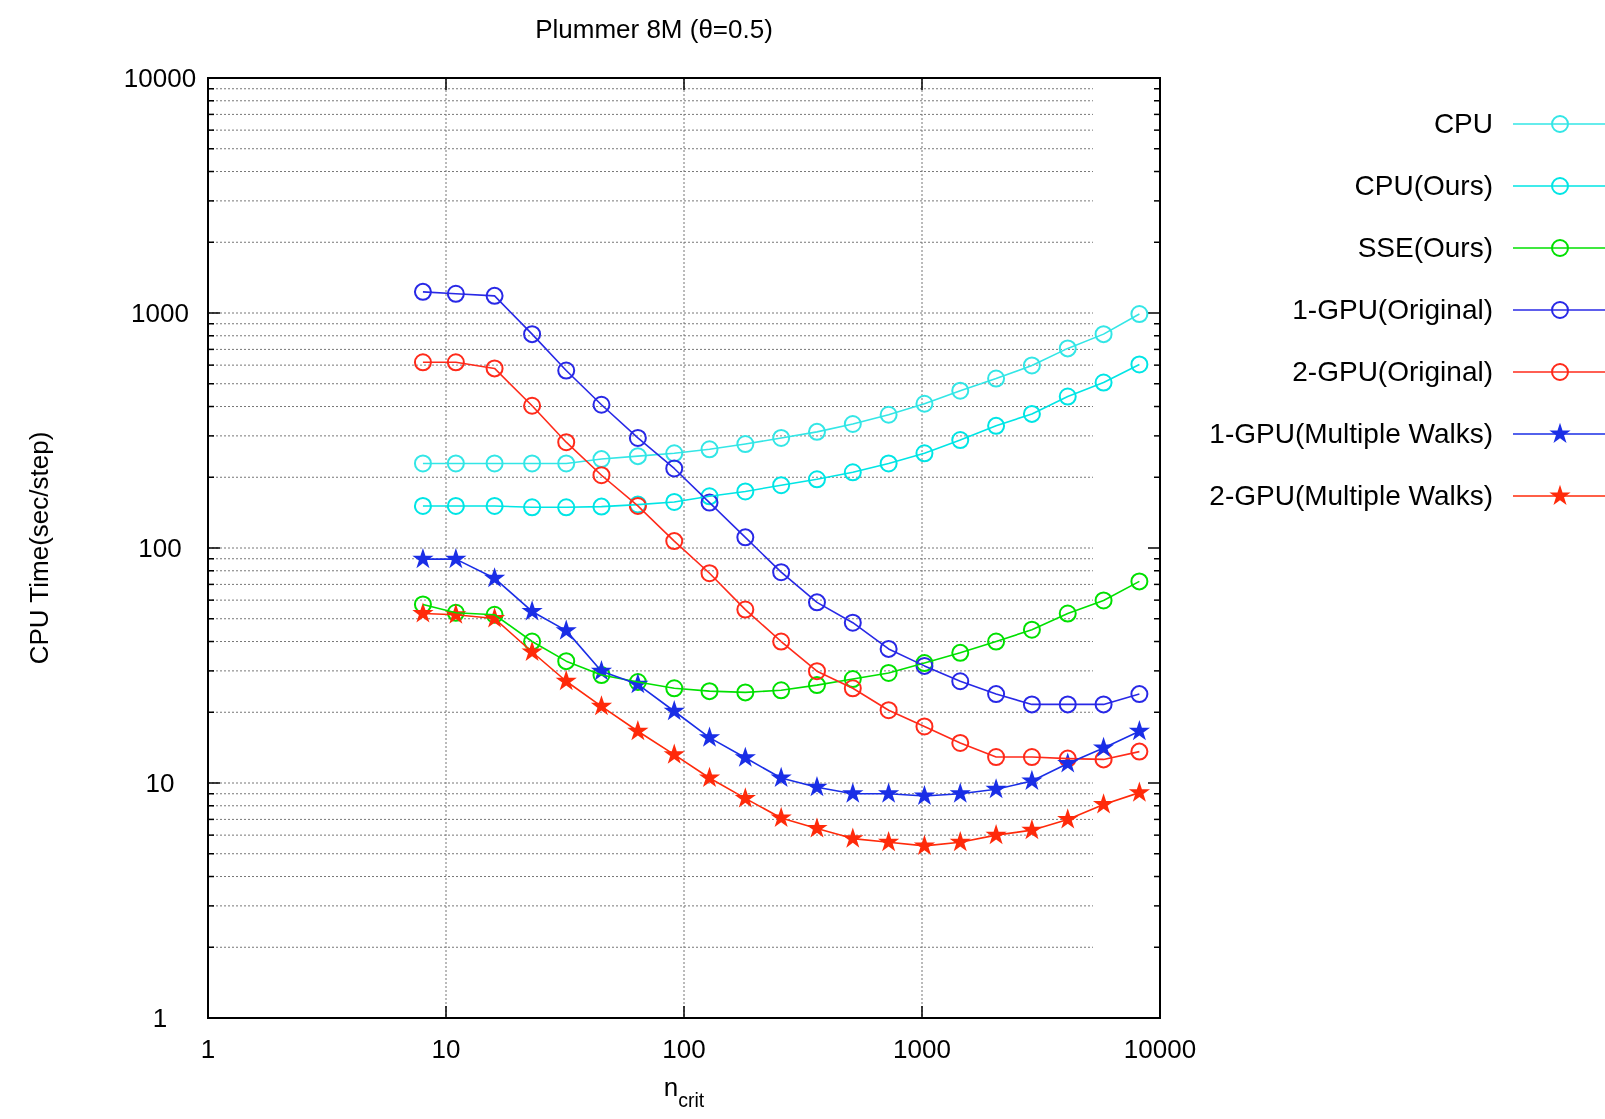 The width and height of the screenshot is (1605, 1119). Describe the element at coordinates (160, 78) in the screenshot. I see `y-tick-label: 10000` at that location.